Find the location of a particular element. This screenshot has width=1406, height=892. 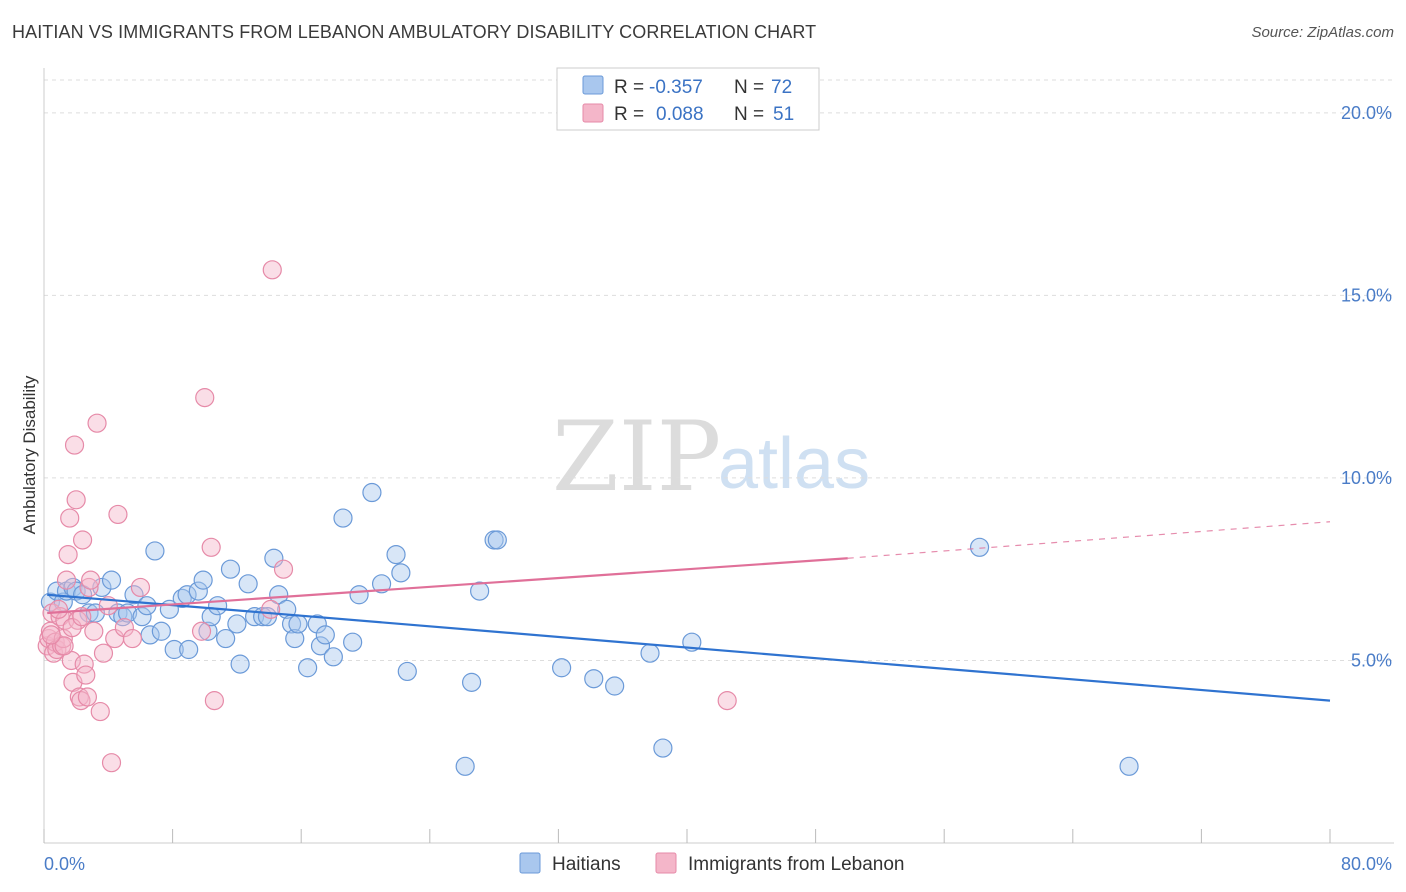

legend-n-label-2: N = is located at coordinates (749, 114).